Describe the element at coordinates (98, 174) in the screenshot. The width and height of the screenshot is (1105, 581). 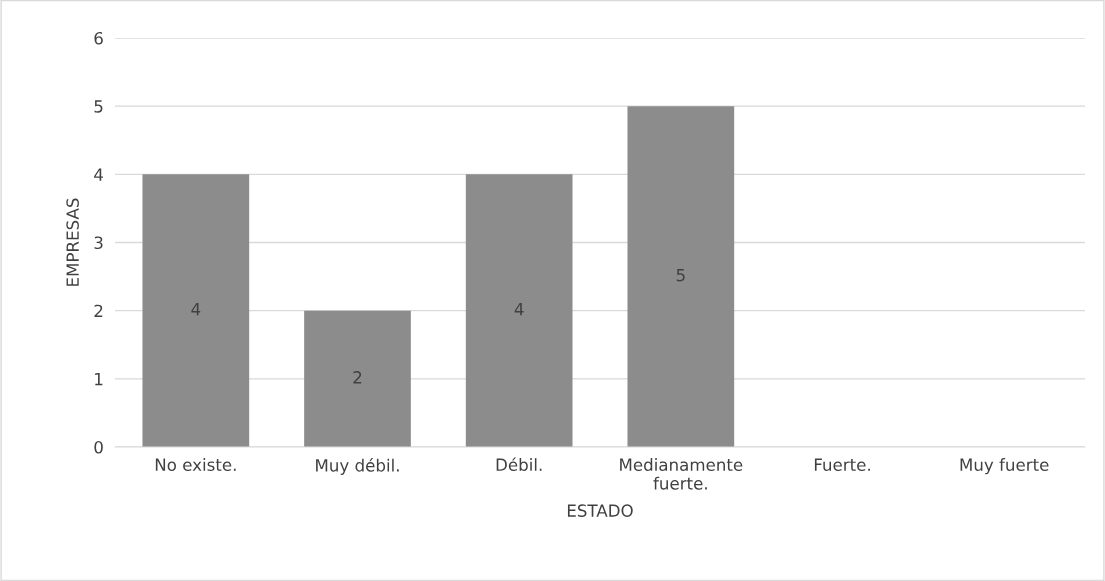
I see `y-tick-label: 4` at that location.